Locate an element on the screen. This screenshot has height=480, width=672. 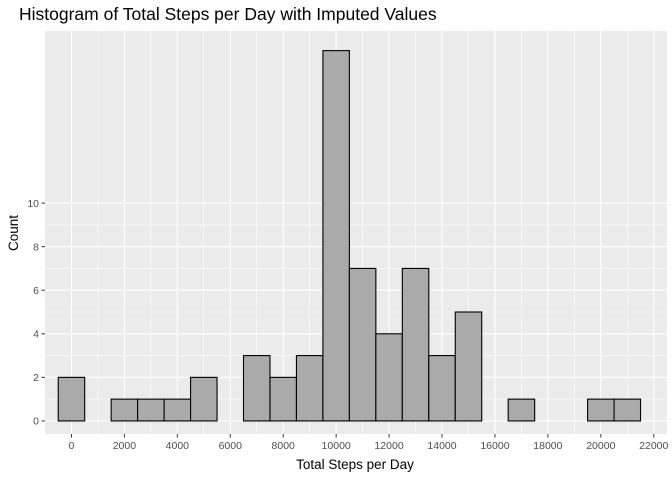
y-tick-label: 6 is located at coordinates (36, 291).